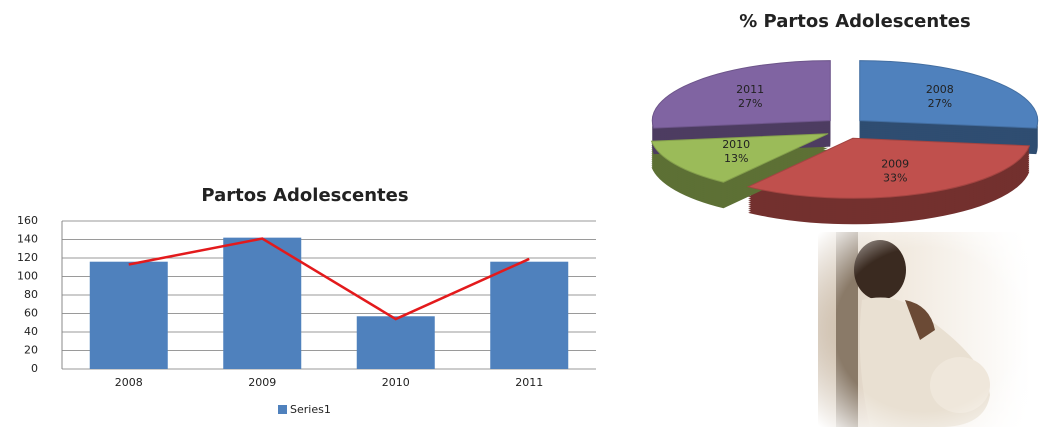 This screenshot has height=427, width=1039. What do you see at coordinates (750, 89) in the screenshot?
I see `slice-category: 2011` at bounding box center [750, 89].